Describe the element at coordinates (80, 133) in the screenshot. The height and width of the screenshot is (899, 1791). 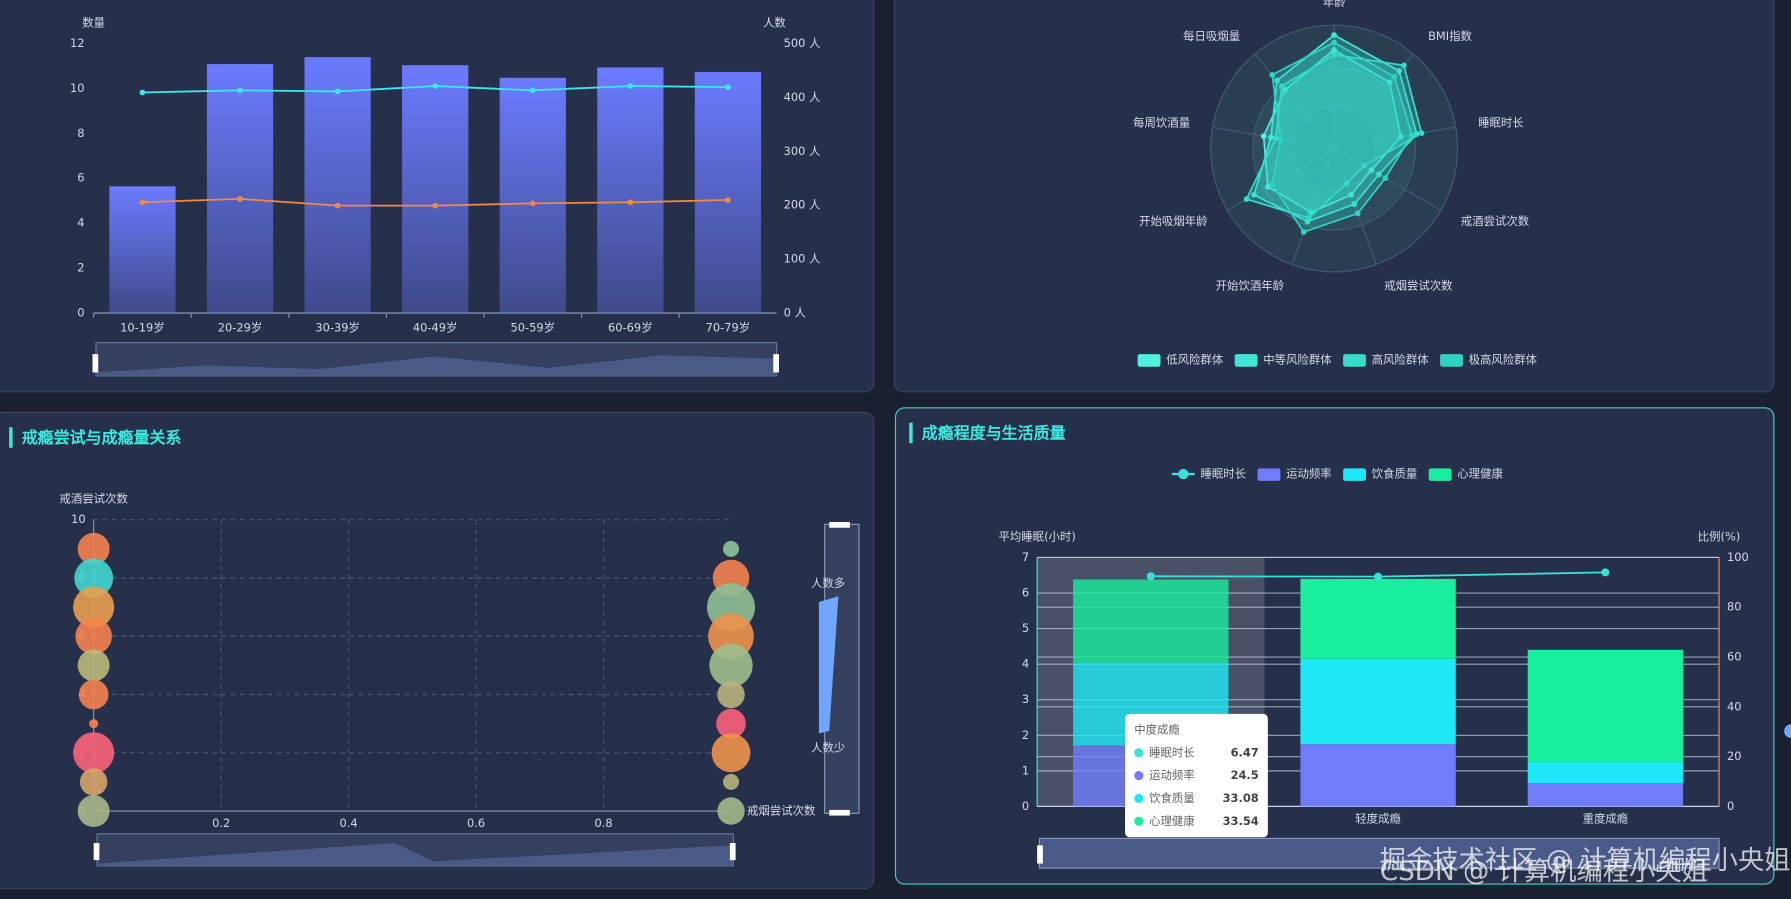
I see `y-tick-label: 8` at that location.